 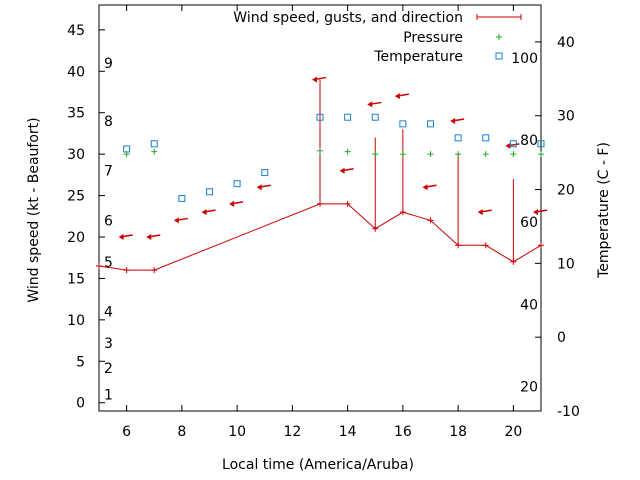 What do you see at coordinates (108, 313) in the screenshot?
I see `beaufort-label: 4` at bounding box center [108, 313].